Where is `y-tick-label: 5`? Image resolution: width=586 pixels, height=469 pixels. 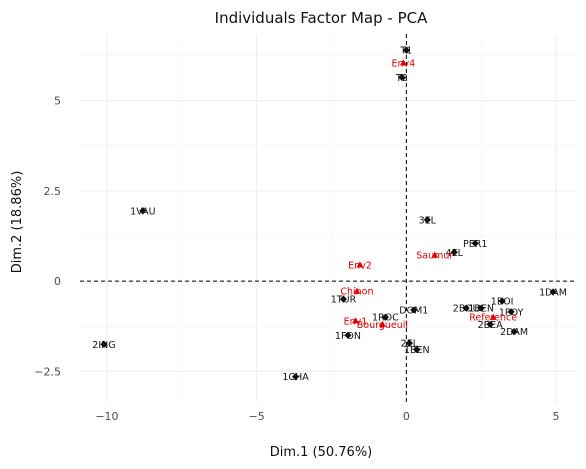 y-tick-label: 5 is located at coordinates (57, 101).